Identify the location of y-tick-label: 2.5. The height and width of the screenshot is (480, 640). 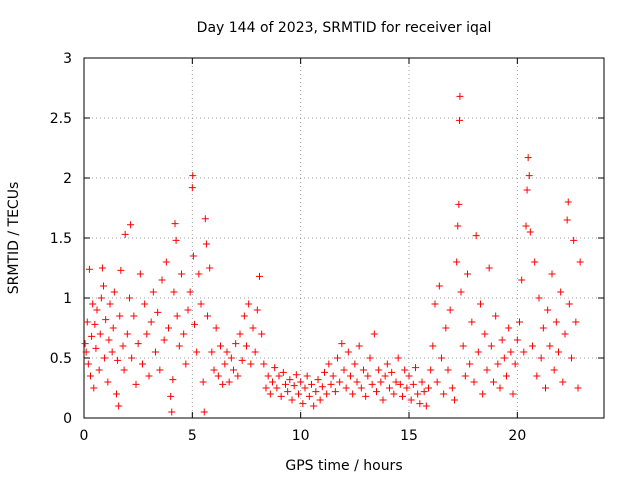
(61, 119).